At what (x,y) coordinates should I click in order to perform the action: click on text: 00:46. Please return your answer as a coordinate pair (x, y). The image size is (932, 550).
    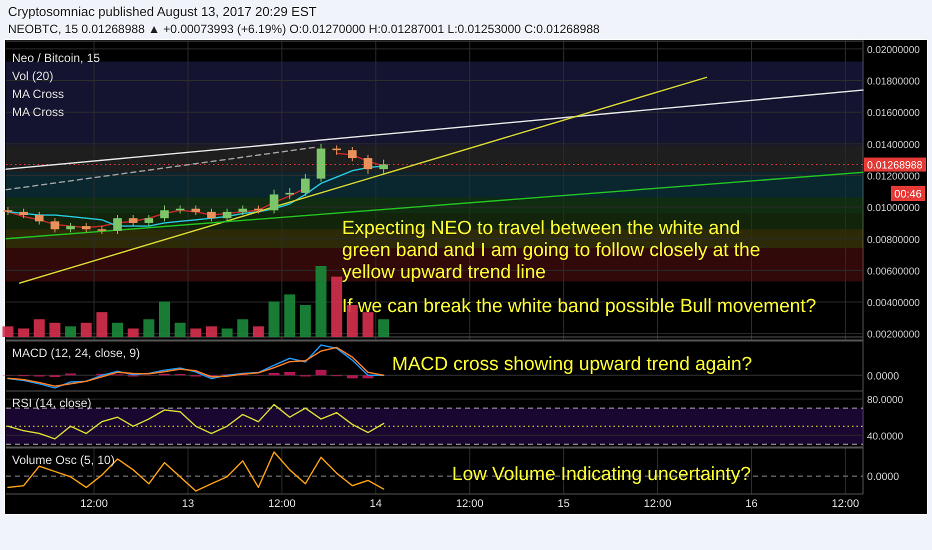
    Looking at the image, I should click on (908, 194).